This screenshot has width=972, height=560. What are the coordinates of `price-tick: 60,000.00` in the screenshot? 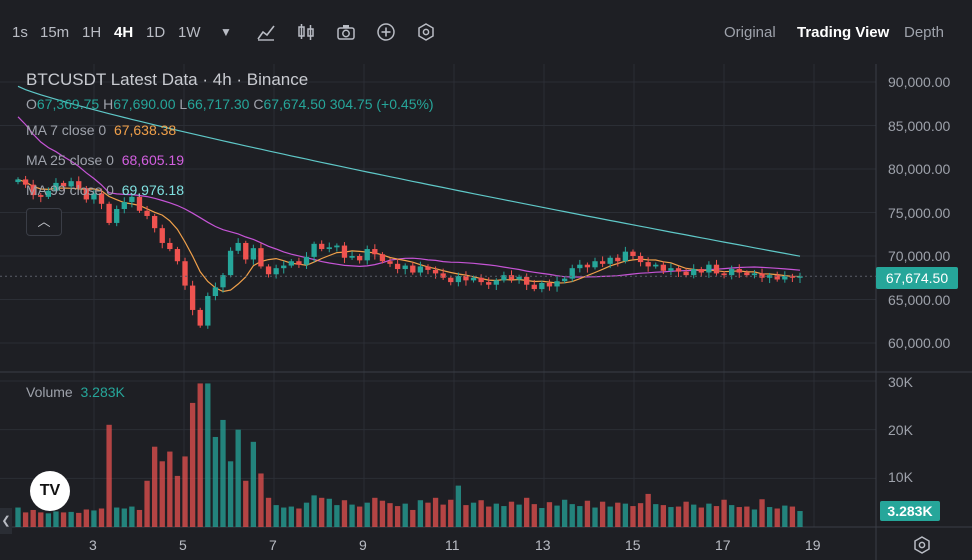 It's located at (919, 343).